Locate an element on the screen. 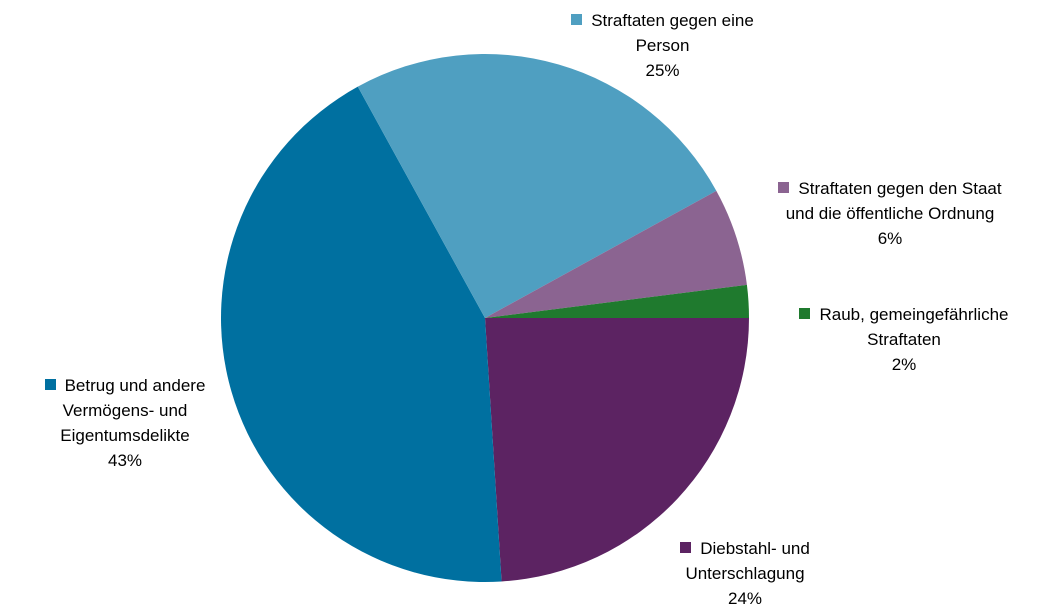 The width and height of the screenshot is (1043, 608). slice-label: Raub, gemeingefährliche Straftaten 2% is located at coordinates (904, 339).